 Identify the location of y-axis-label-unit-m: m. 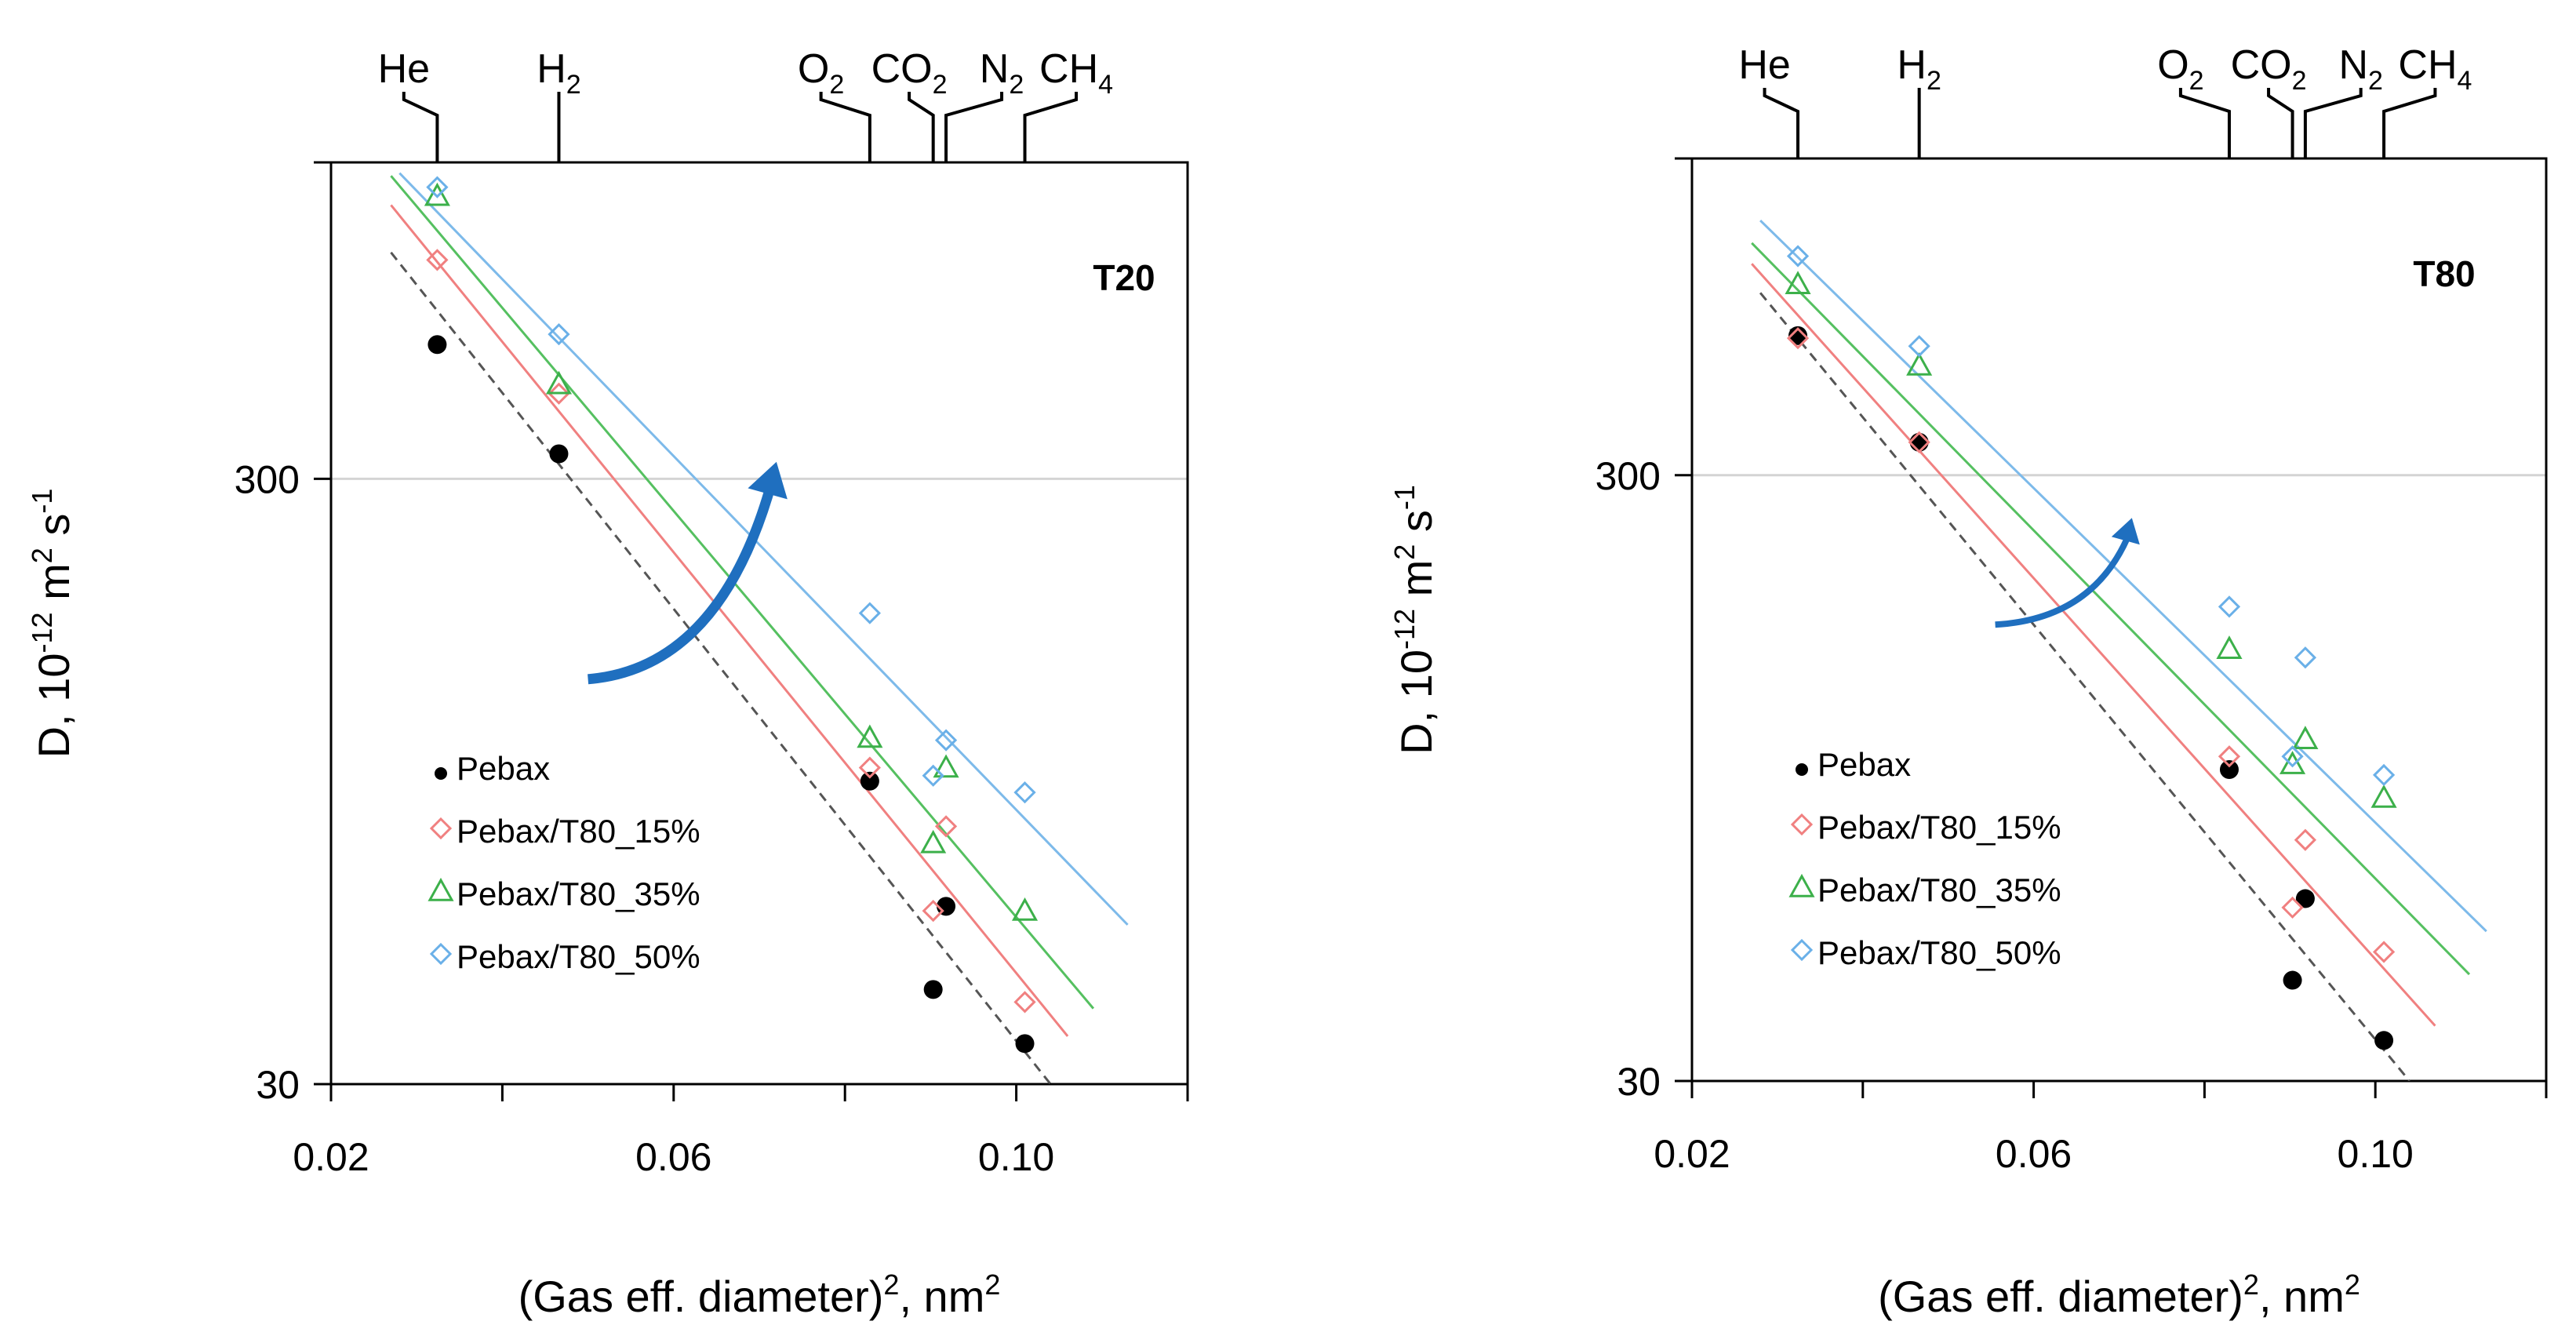
(53, 587).